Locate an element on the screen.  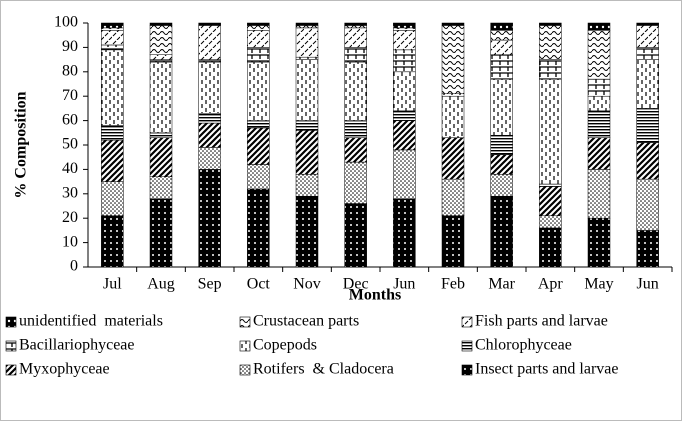
y-tick-label: 100 is located at coordinates (66, 22).